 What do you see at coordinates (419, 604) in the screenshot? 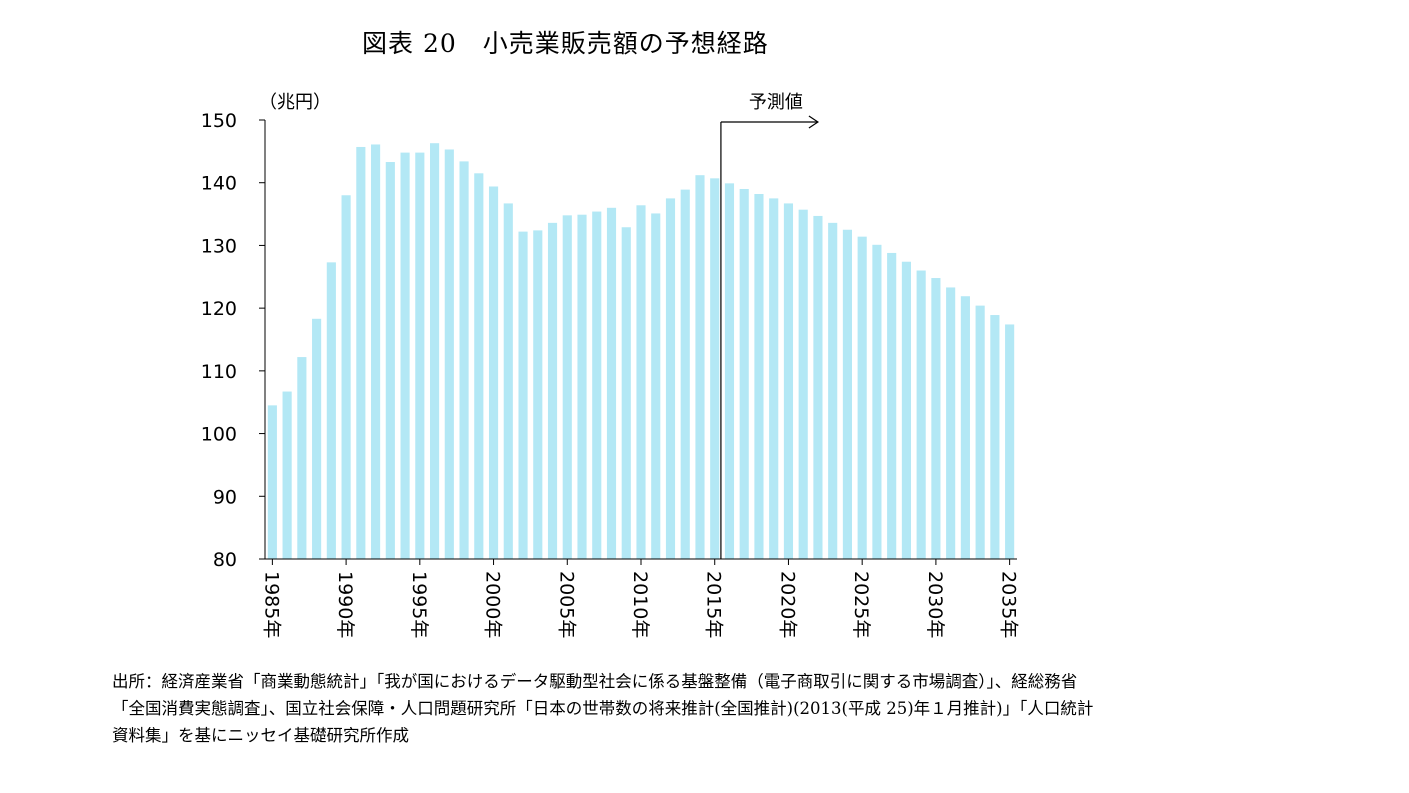
I see `x-tick-label: 1995年` at bounding box center [419, 604].